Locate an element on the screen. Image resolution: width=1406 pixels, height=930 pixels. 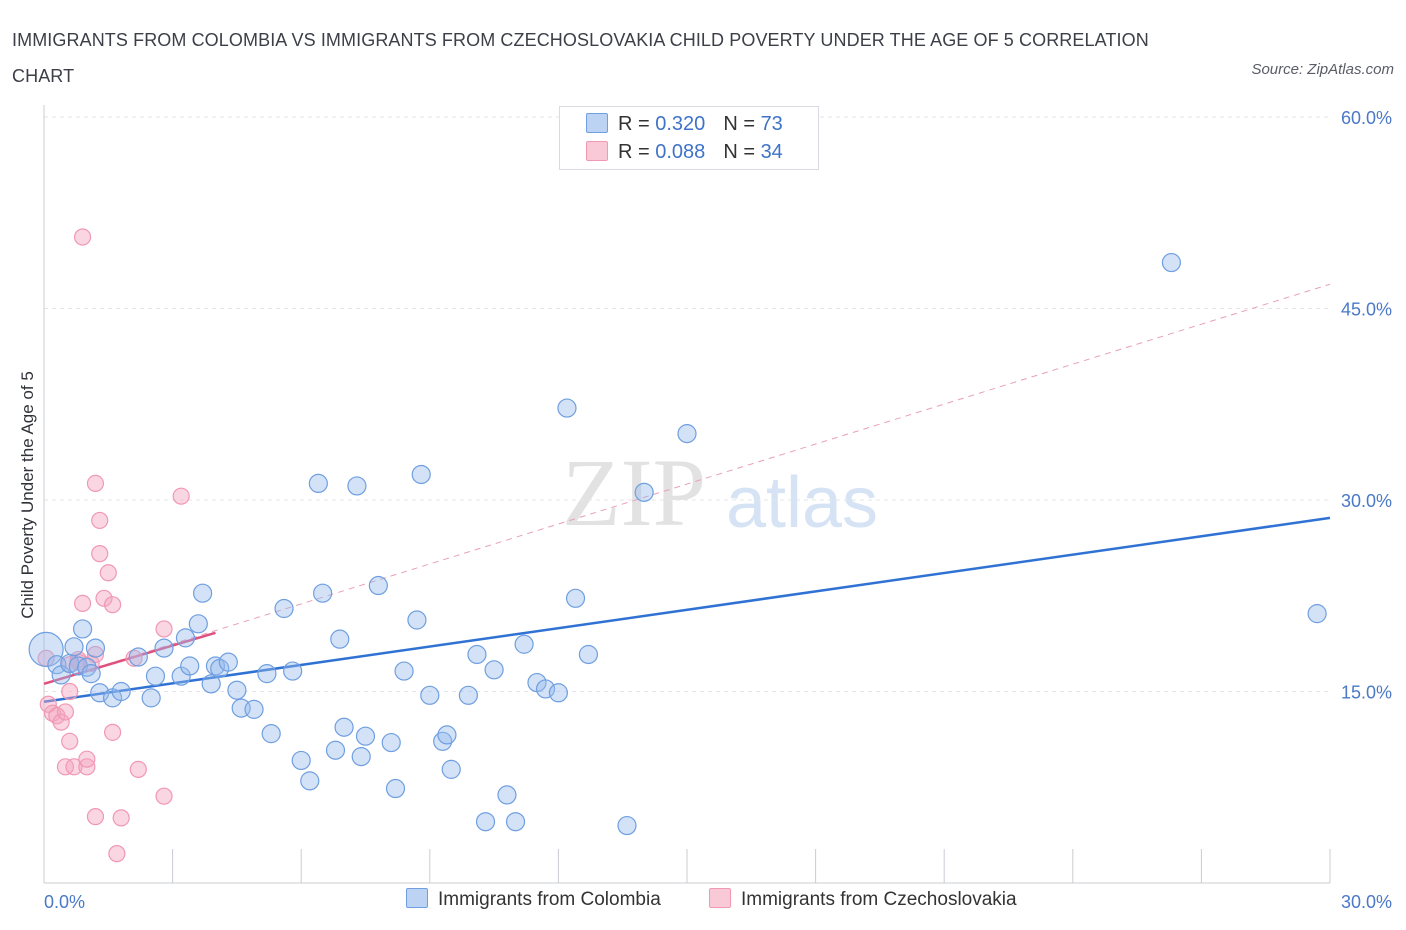
legend-colombia-n-value: 73 is located at coordinates (771, 124).